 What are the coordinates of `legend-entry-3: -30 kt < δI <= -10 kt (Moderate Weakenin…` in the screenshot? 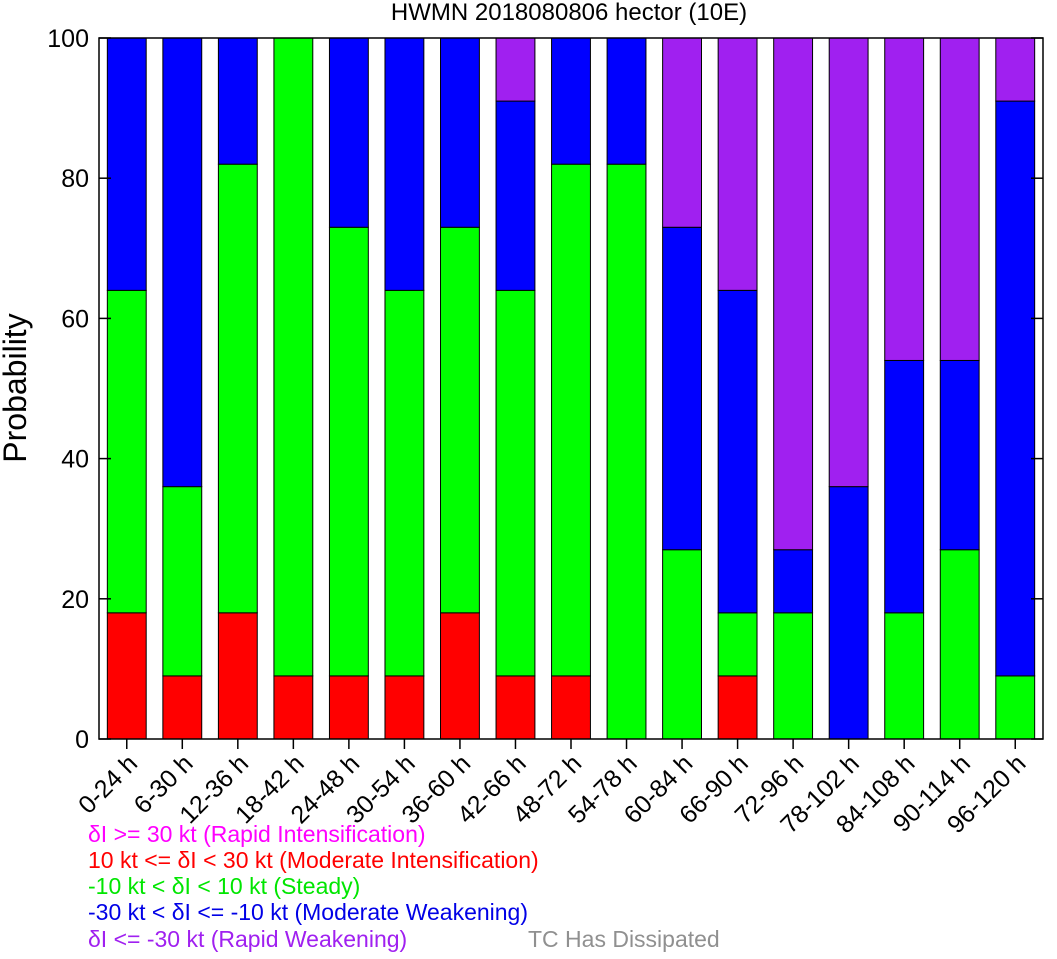 It's located at (308, 912).